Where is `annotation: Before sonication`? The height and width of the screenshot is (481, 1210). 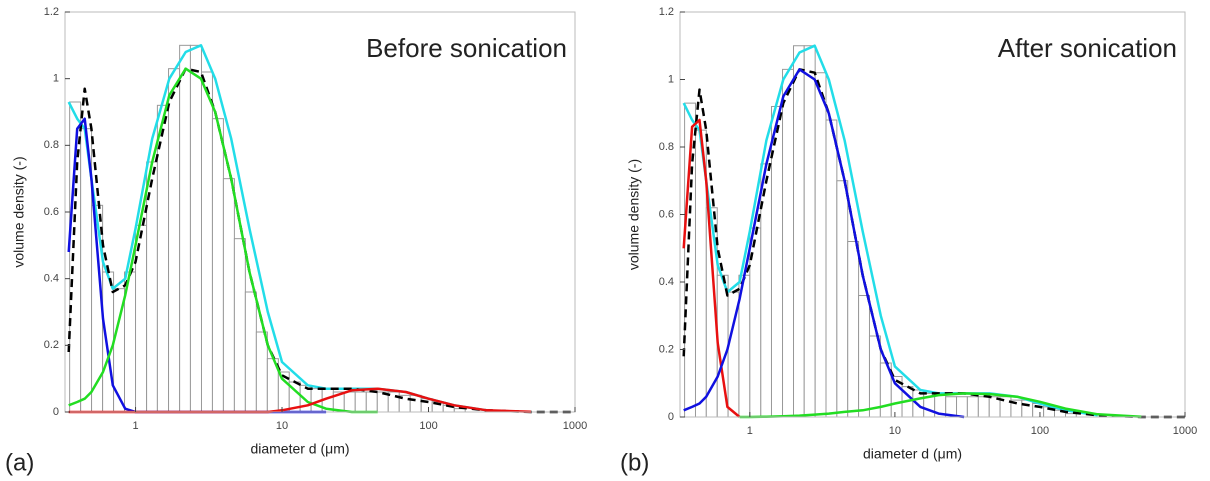
annotation: Before sonication is located at coordinates (466, 48).